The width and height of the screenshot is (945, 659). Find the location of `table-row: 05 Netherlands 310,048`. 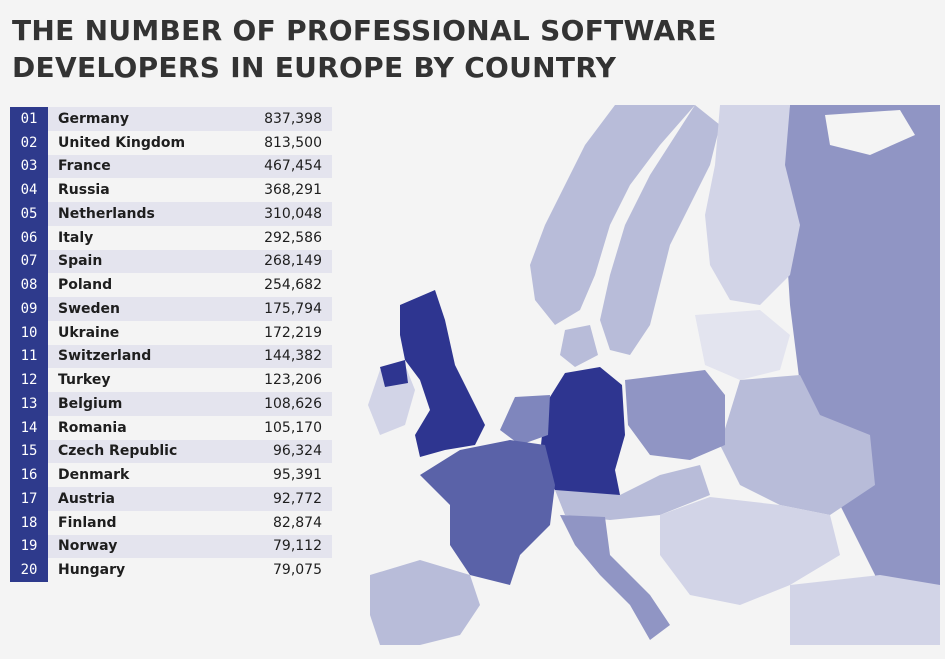

table-row: 05 Netherlands 310,048 is located at coordinates (171, 214).